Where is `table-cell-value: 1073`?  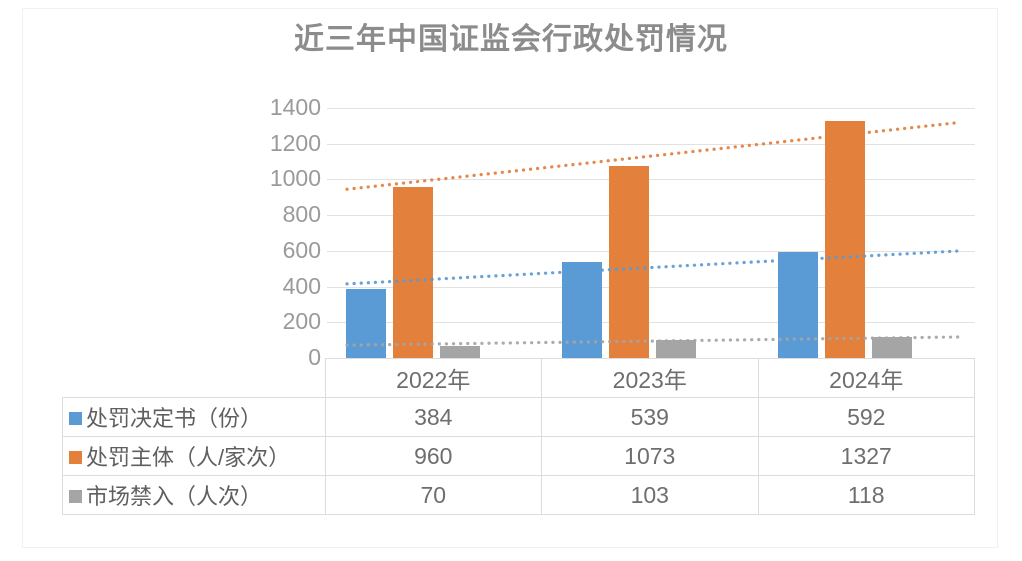 table-cell-value: 1073 is located at coordinates (650, 456).